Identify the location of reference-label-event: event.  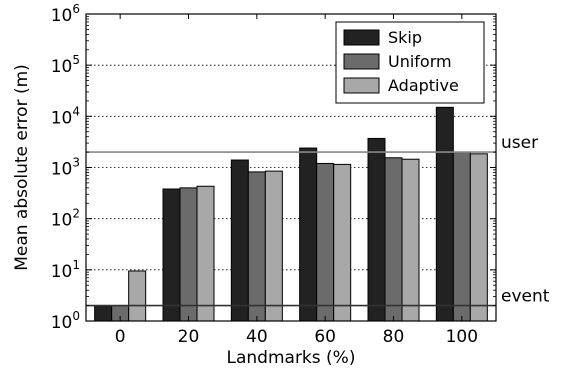
(525, 297).